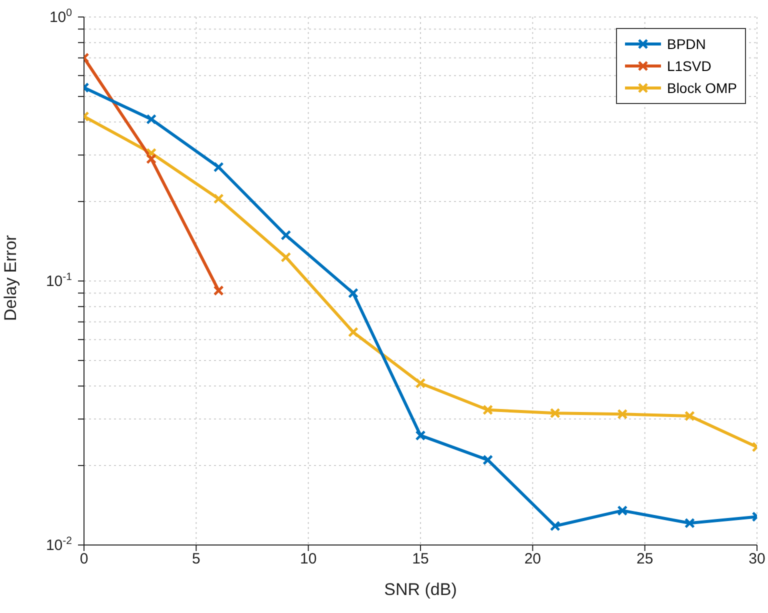 This screenshot has height=613, width=768. Describe the element at coordinates (689, 66) in the screenshot. I see `legend-label: L1SVD` at that location.